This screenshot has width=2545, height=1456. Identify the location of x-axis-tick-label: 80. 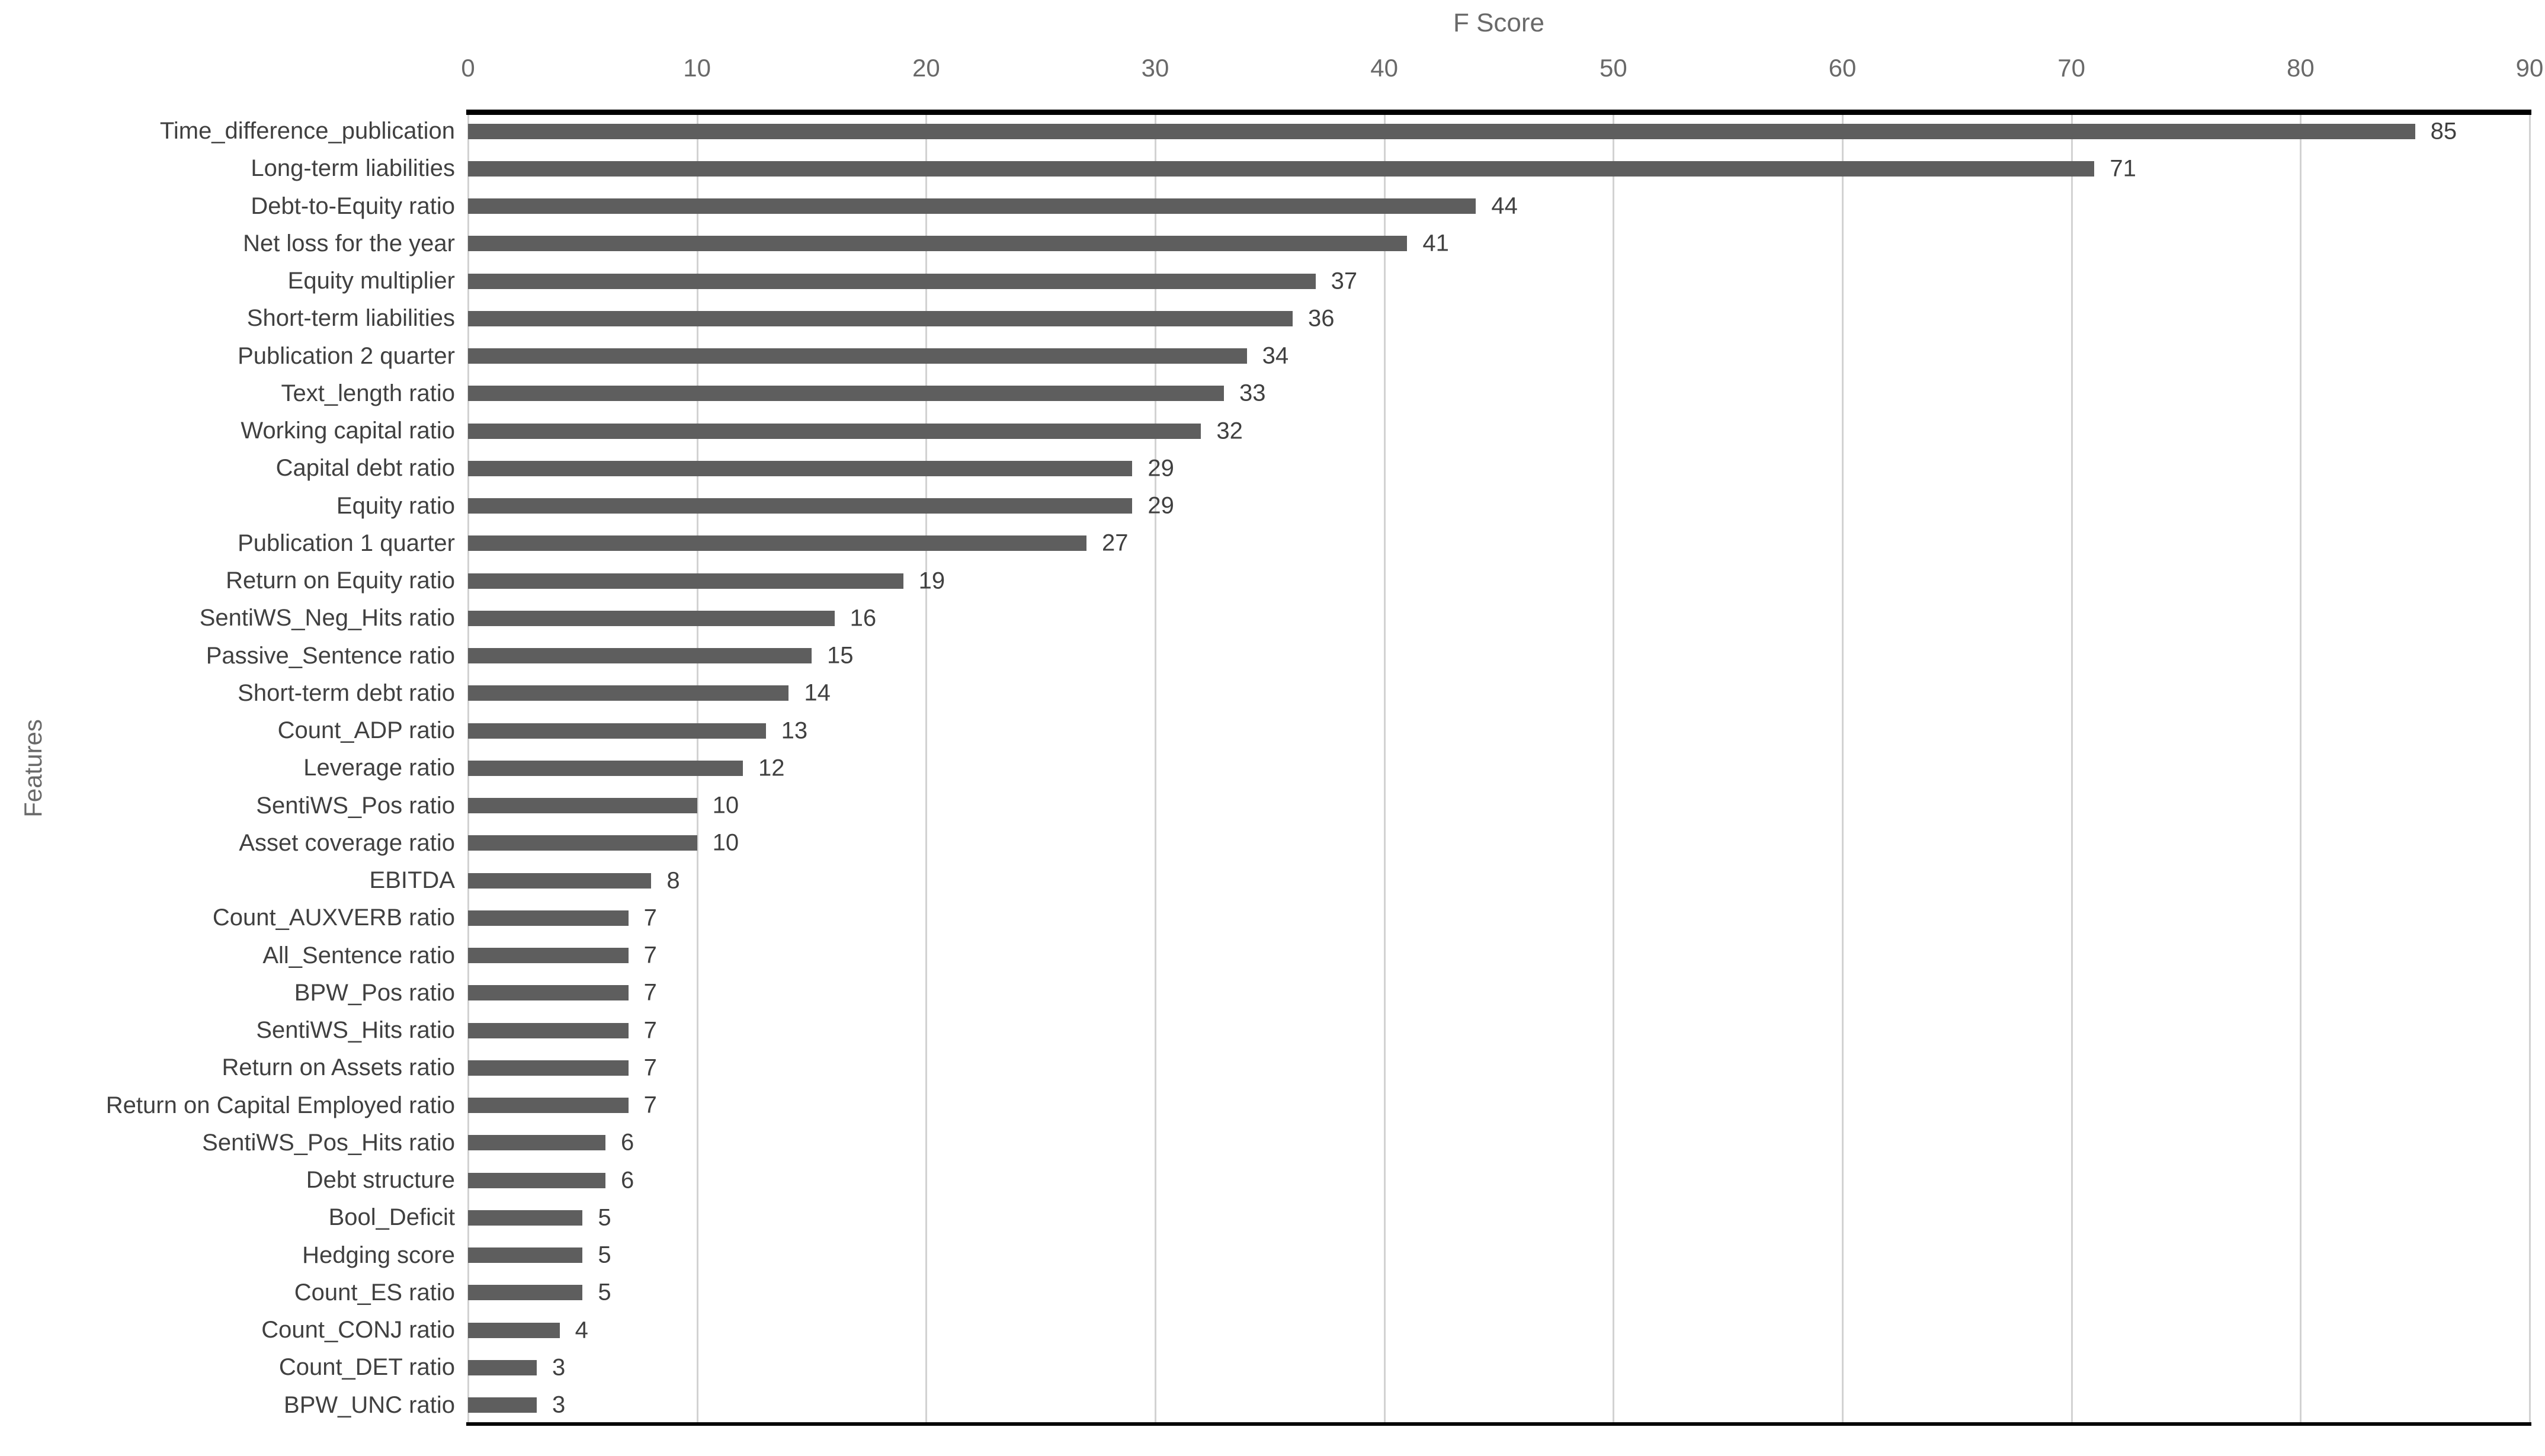
(2301, 68).